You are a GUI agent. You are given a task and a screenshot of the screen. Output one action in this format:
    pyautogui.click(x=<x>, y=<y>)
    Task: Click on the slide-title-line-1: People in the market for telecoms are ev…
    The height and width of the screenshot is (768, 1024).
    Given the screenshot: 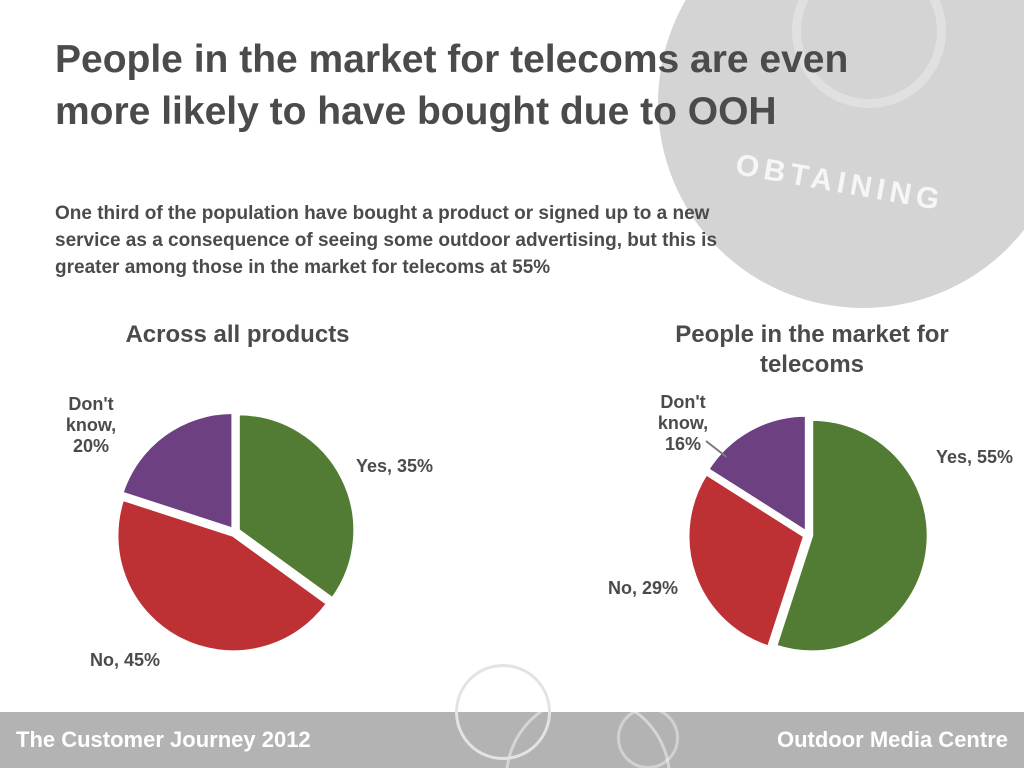 What is the action you would take?
    pyautogui.click(x=452, y=59)
    